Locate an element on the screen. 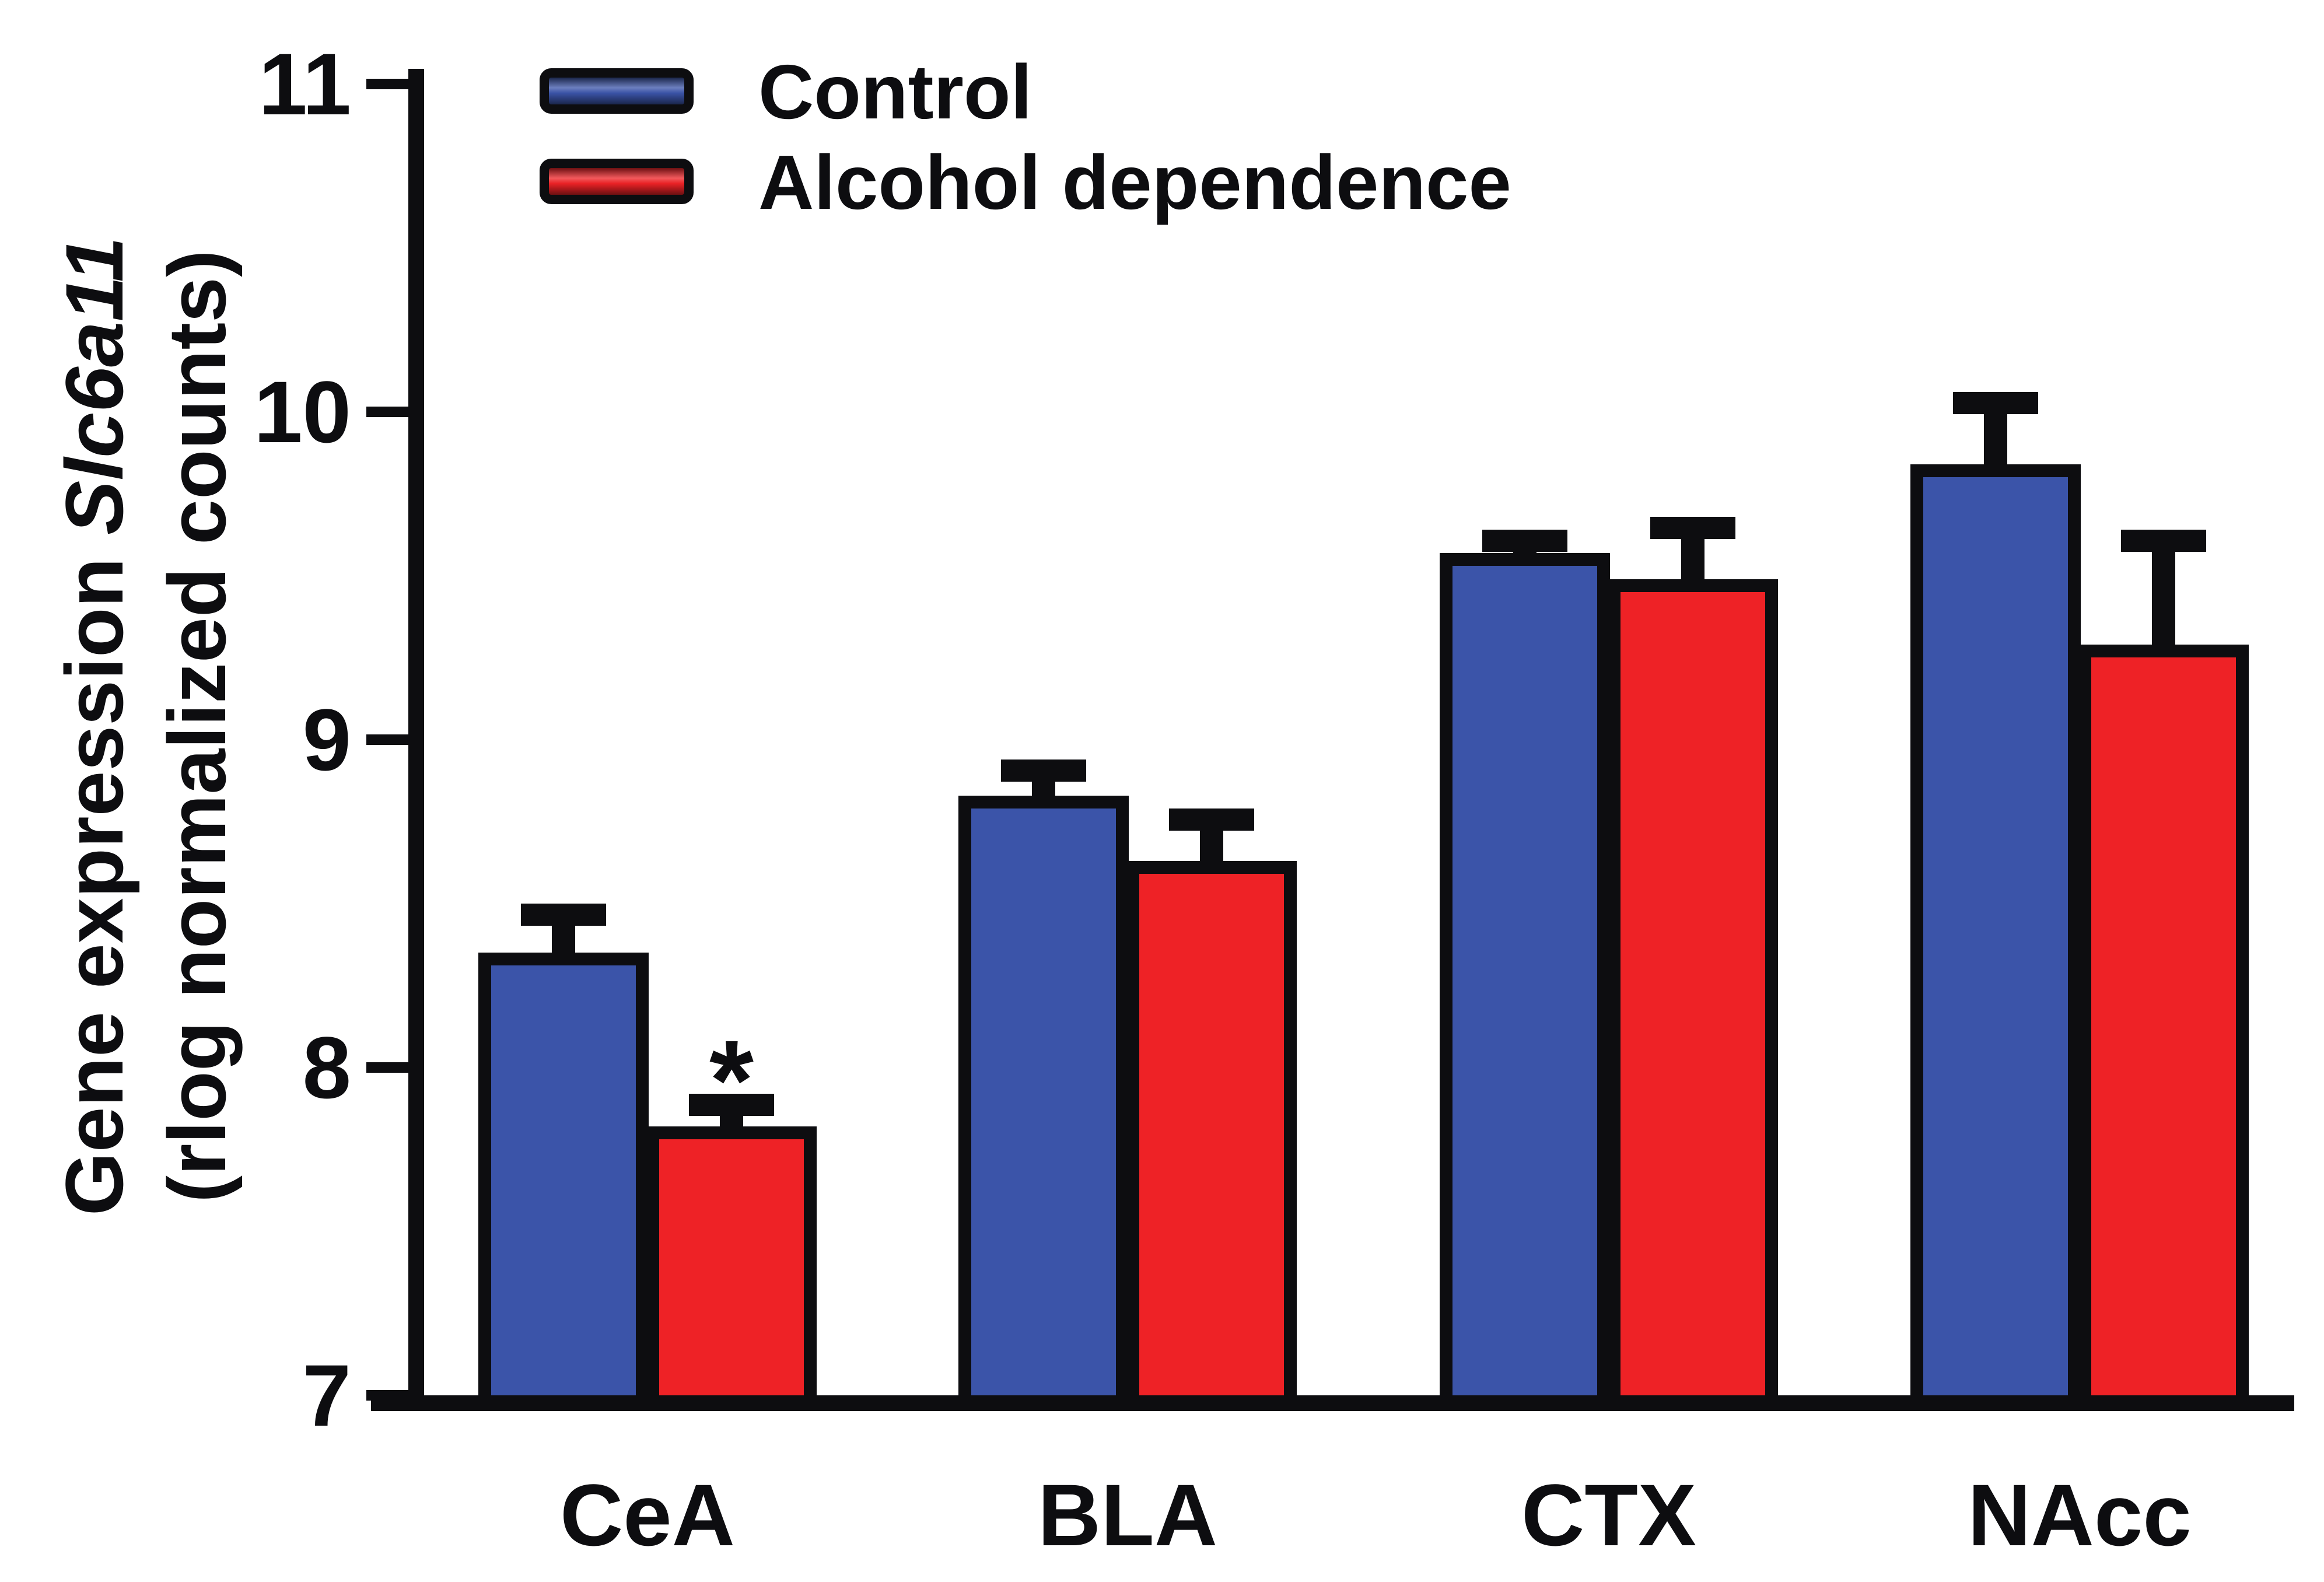 This screenshot has width=2324, height=1582. y-tick-label: 9 is located at coordinates (326, 740).